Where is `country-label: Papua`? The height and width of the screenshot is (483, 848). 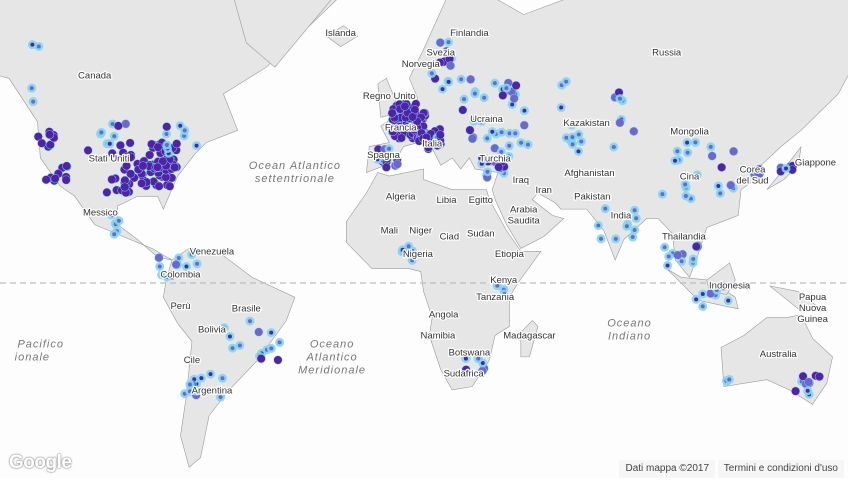
country-label: Papua is located at coordinates (813, 297).